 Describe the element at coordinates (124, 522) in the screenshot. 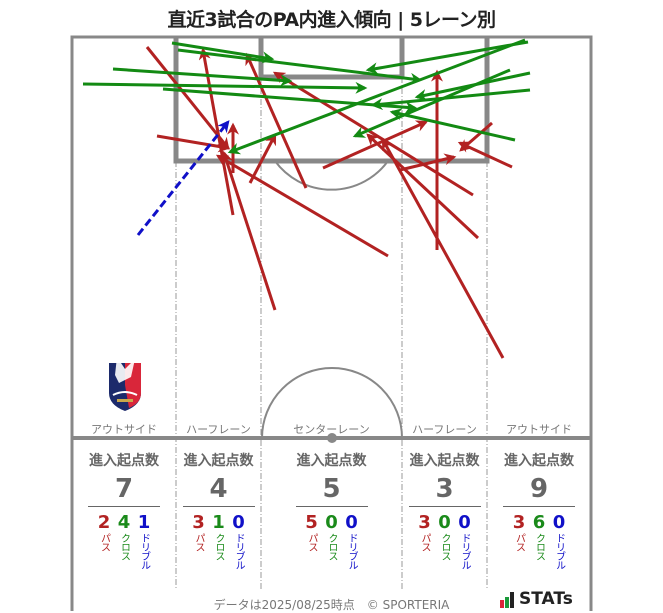

I see `cross-count: 4` at that location.